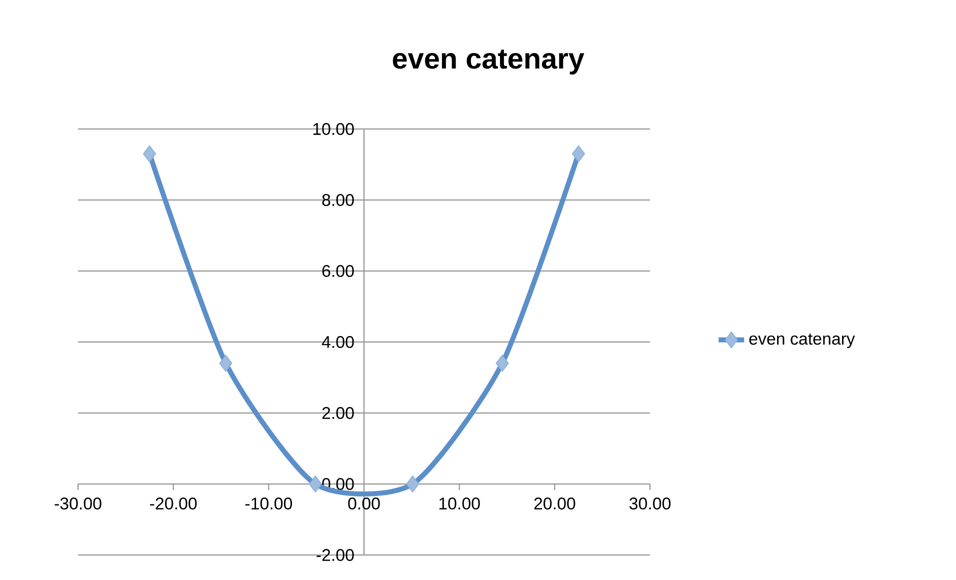  I want to click on x-tick-label: 0.00, so click(364, 504).